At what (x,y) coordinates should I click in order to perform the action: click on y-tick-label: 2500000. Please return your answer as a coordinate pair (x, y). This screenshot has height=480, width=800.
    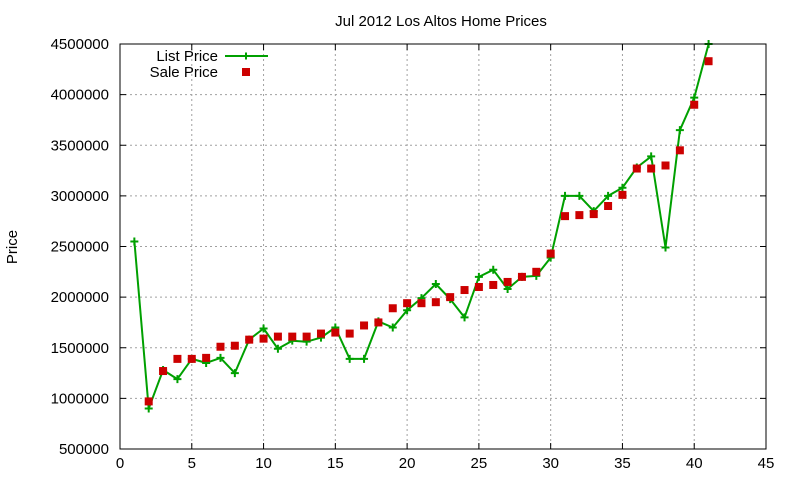
    Looking at the image, I should click on (80, 247).